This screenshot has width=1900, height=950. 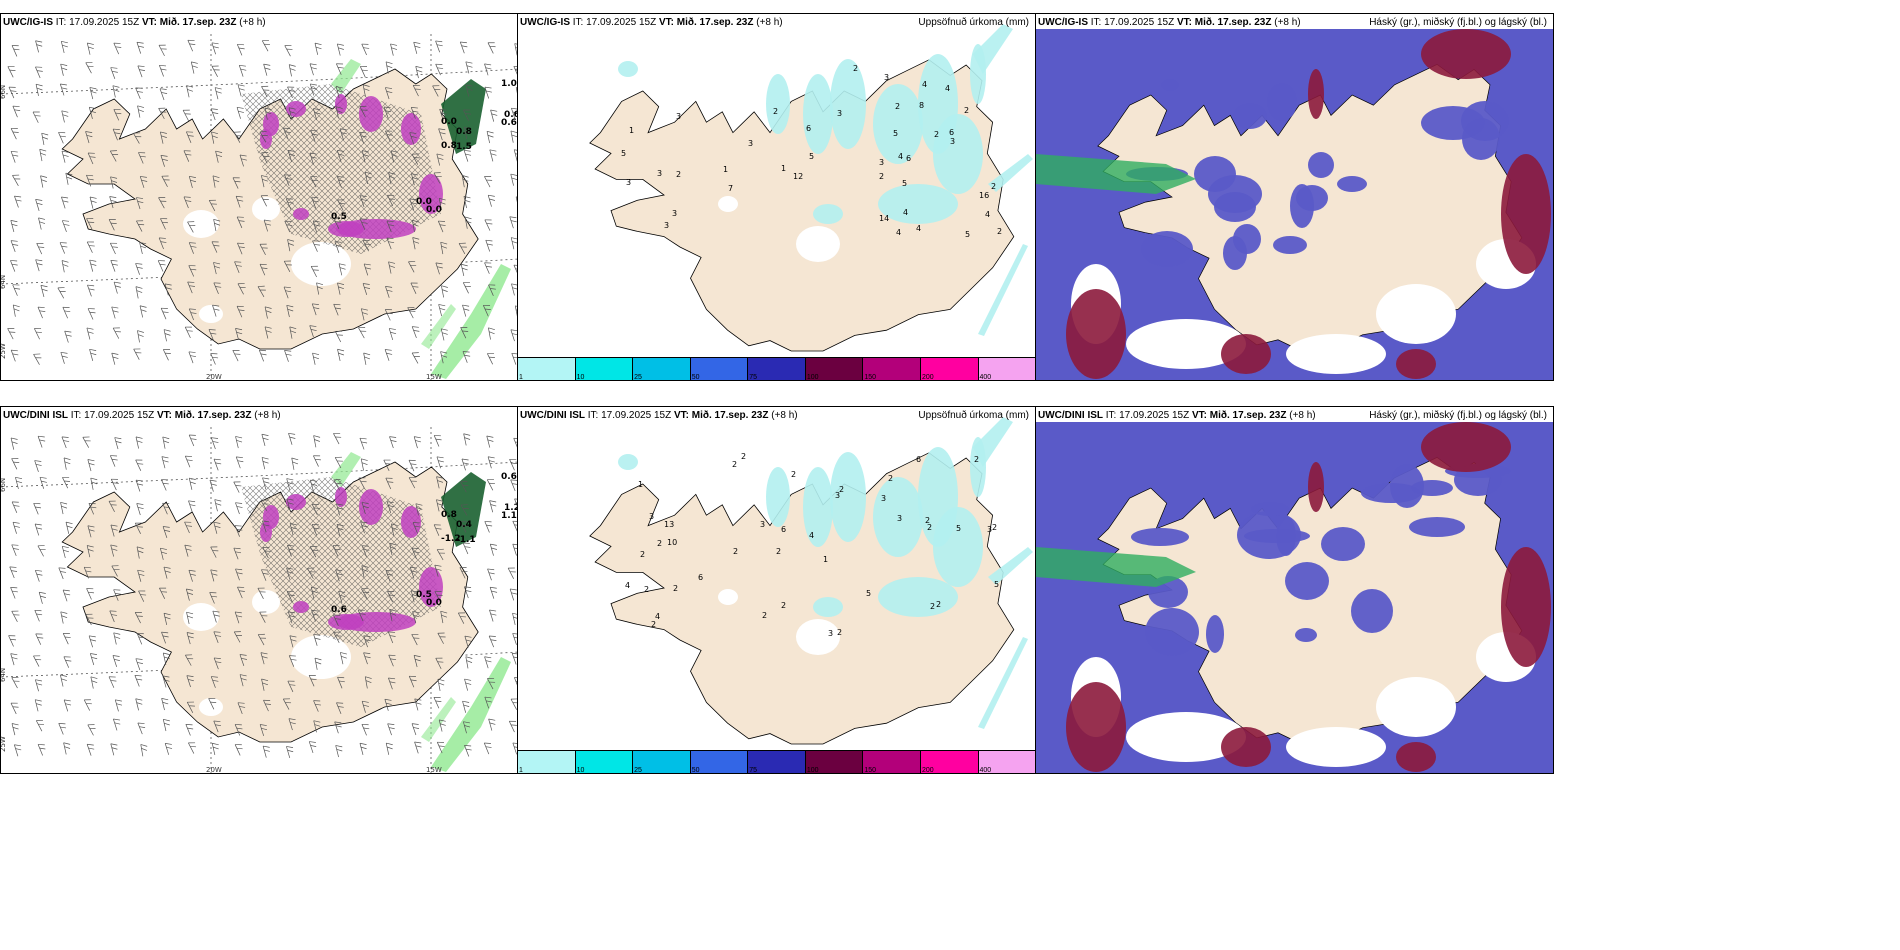 What do you see at coordinates (1246, 747) in the screenshot?
I see `cloud-high` at bounding box center [1246, 747].